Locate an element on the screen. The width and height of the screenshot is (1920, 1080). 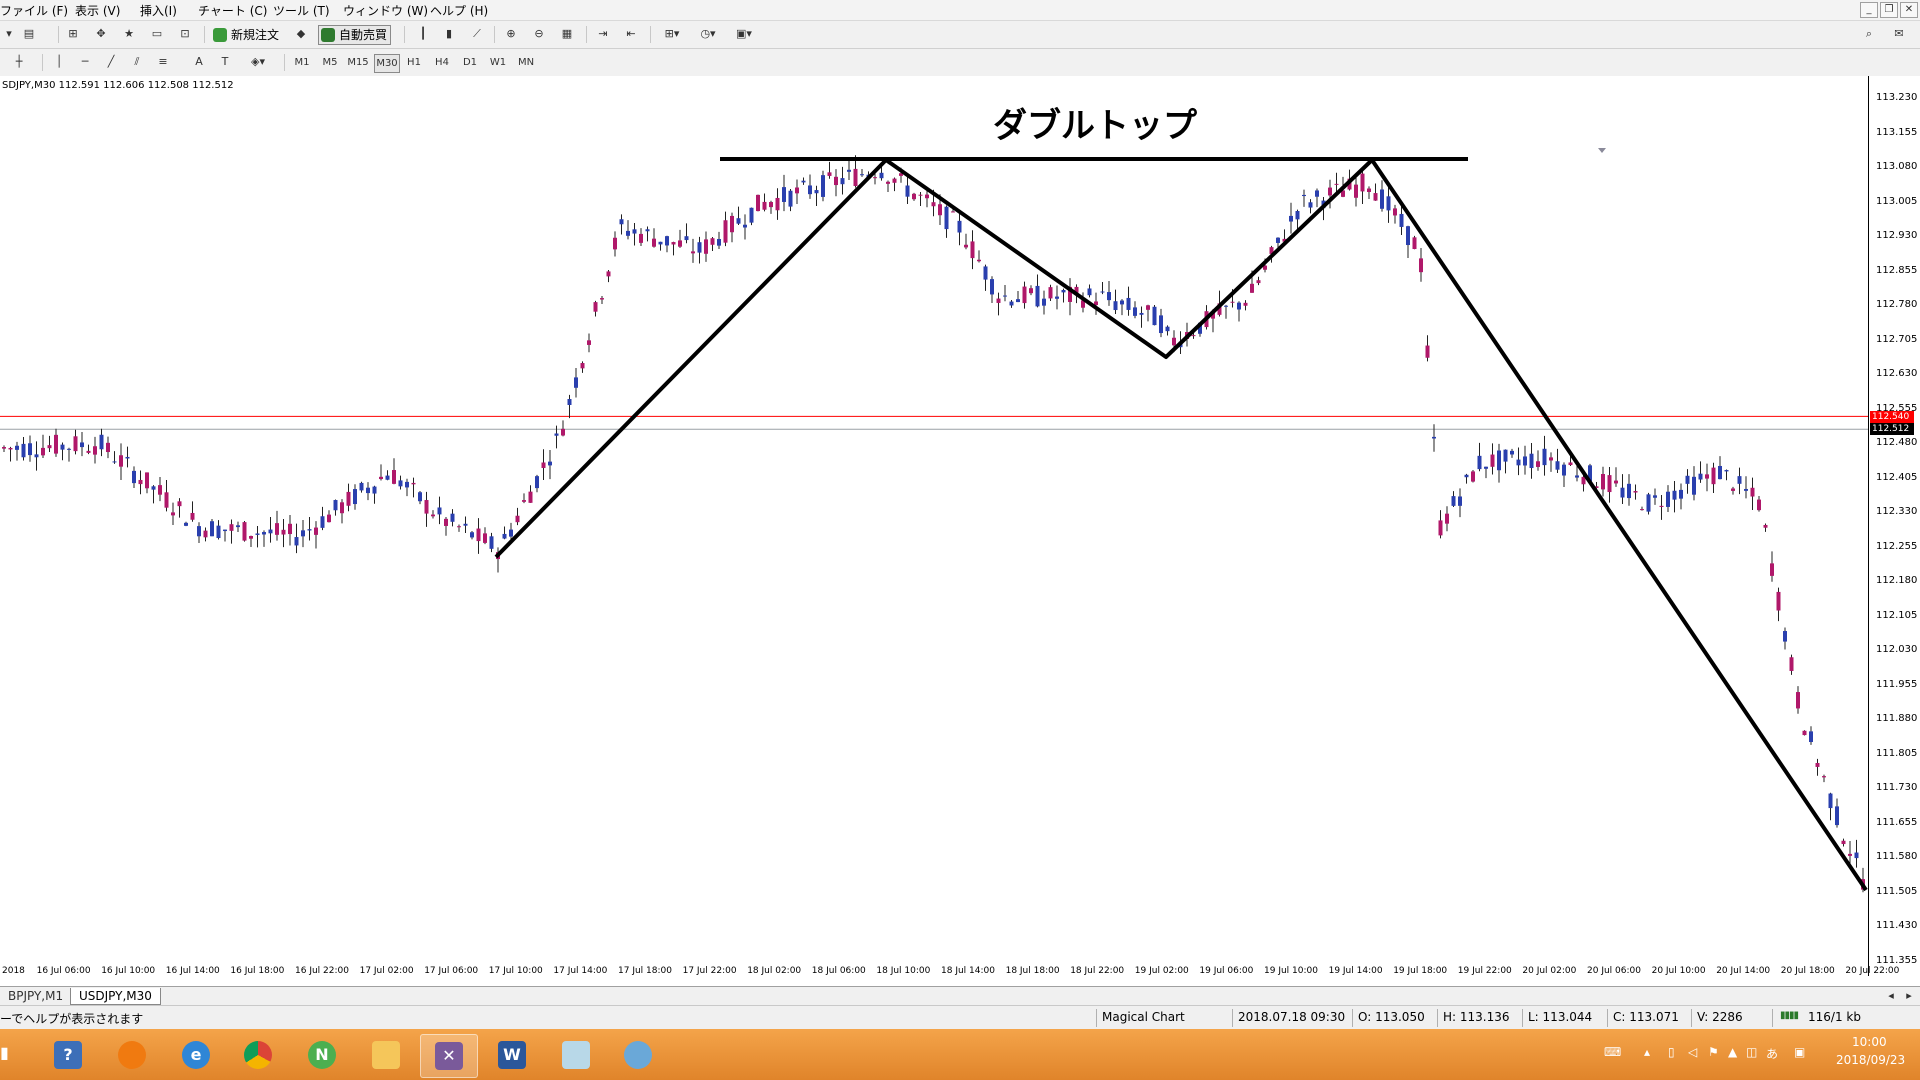
text-icon: A is located at coordinates (199, 61).